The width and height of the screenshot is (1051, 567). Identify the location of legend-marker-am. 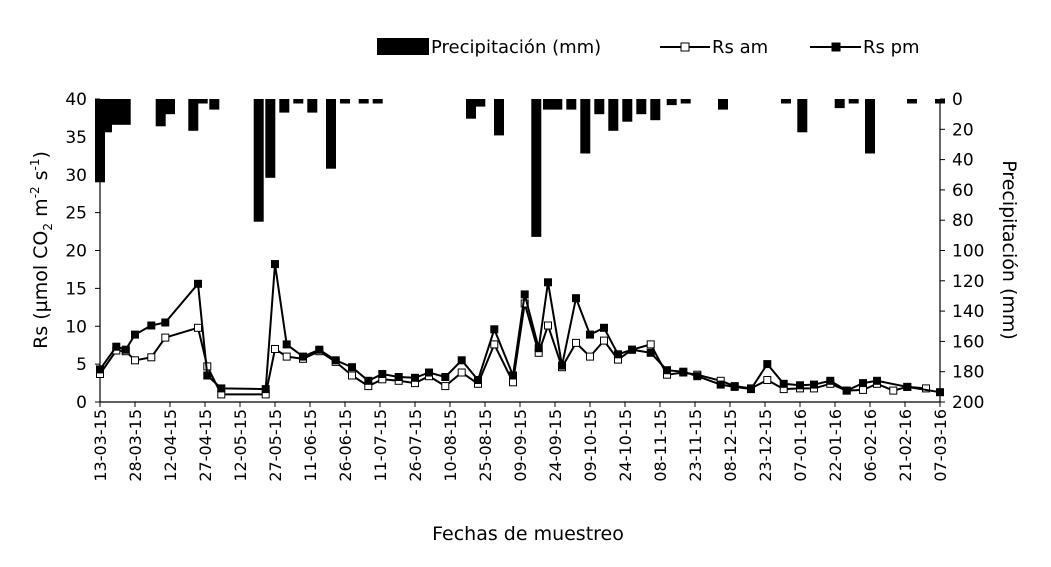
(685, 47).